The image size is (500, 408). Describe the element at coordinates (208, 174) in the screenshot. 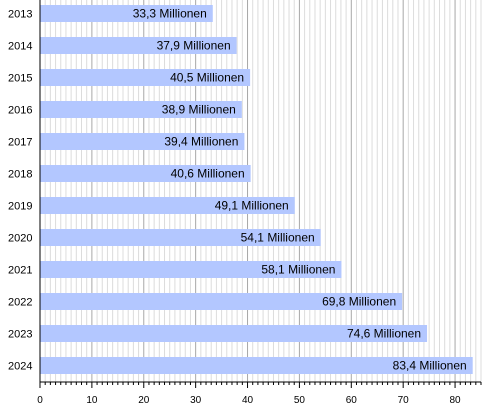

I see `bar-value-label: 40,6 Millionen` at that location.